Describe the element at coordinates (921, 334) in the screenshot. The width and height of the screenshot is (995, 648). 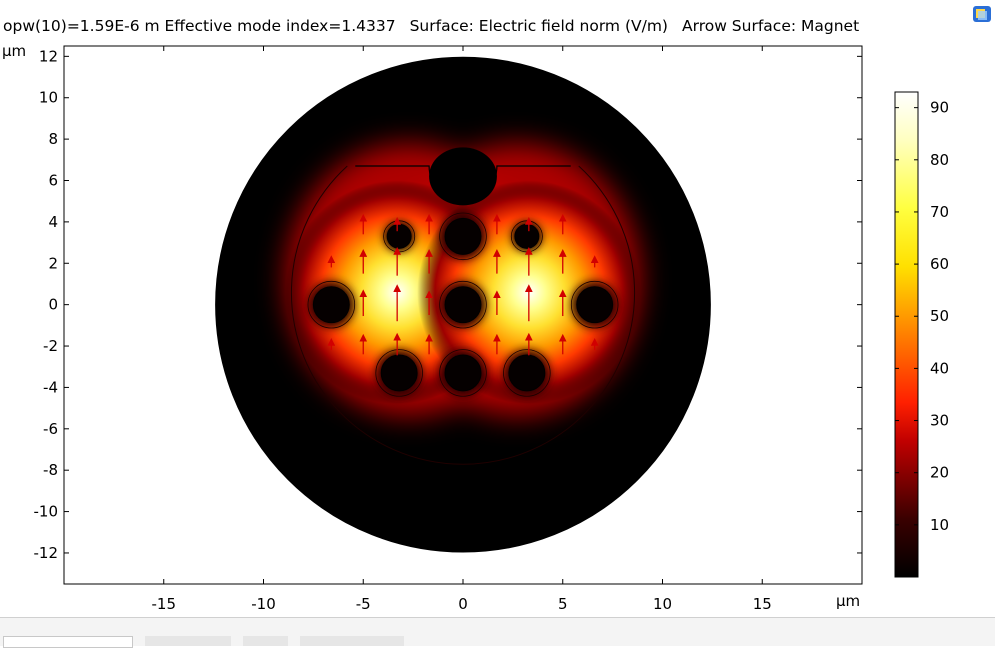
I see `colorbar: 90 80 70 60 50 40 30 20 10` at that location.